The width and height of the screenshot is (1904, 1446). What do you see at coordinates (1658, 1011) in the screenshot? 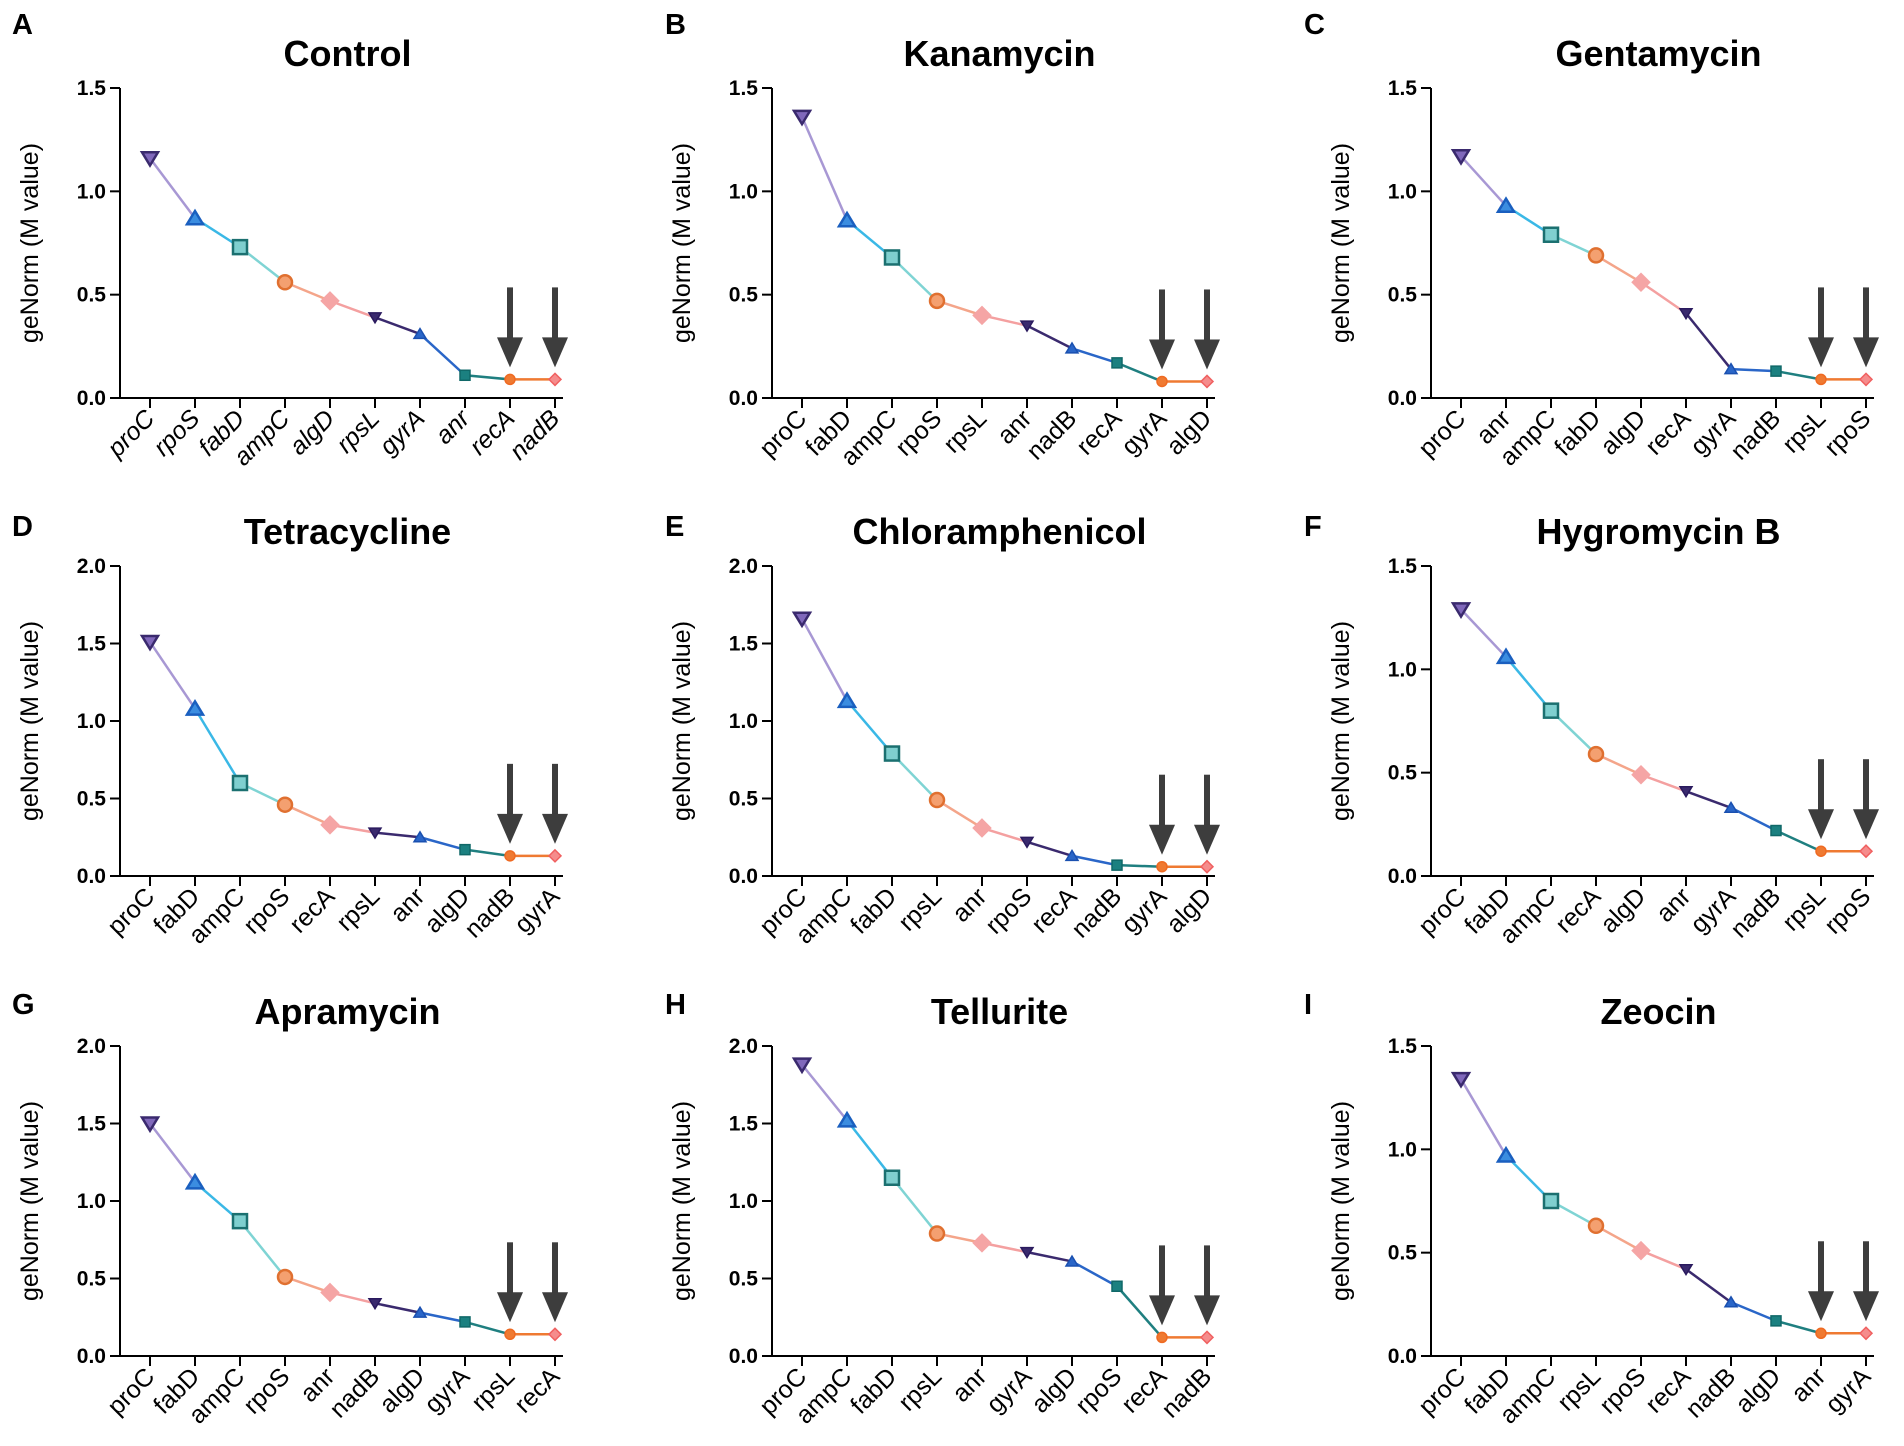
I see `chart-title: Zeocin` at bounding box center [1658, 1011].